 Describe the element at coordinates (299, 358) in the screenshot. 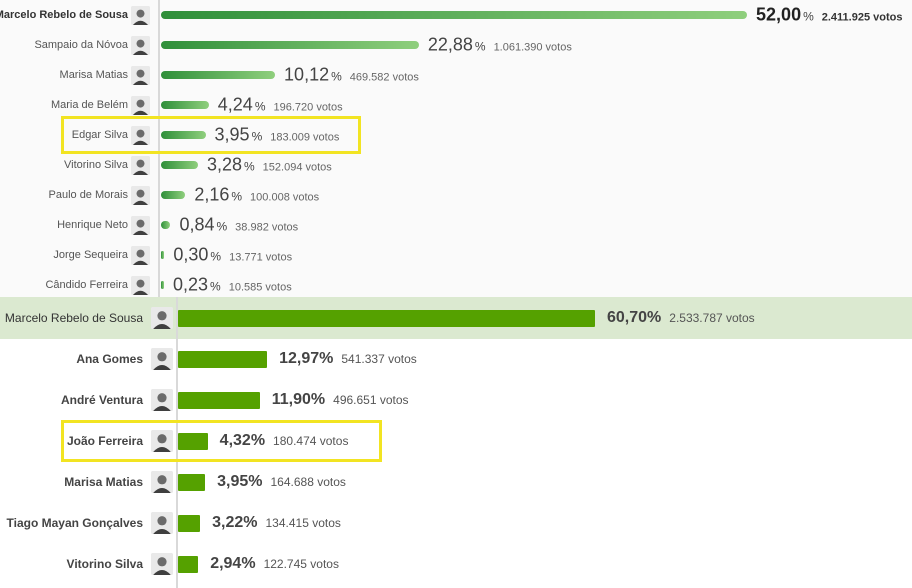

I see `percent-value: 12,97` at that location.